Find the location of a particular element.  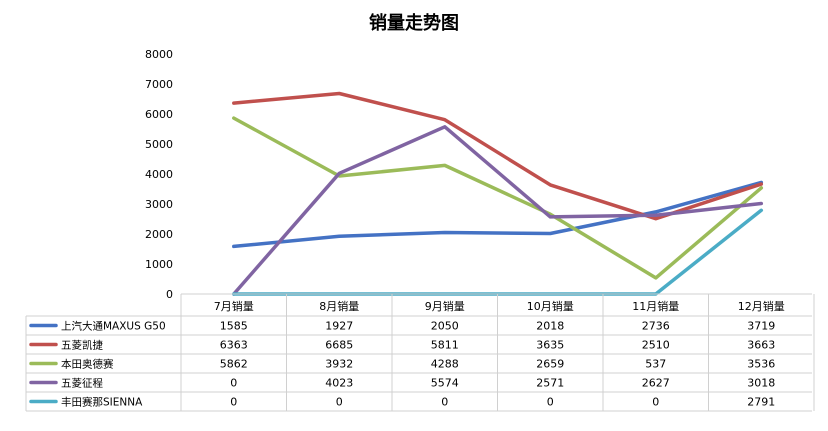

data-label: 2736 is located at coordinates (656, 326).